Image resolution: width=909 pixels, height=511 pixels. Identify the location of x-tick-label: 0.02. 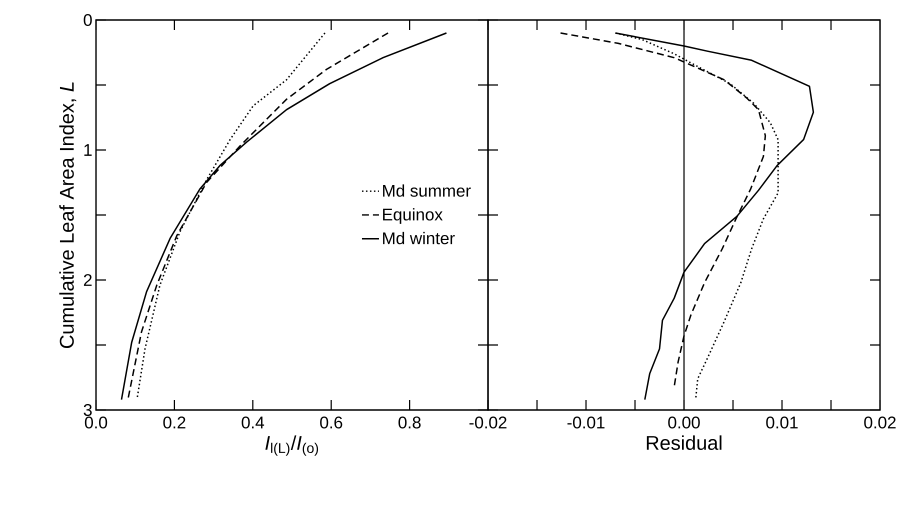
(880, 422).